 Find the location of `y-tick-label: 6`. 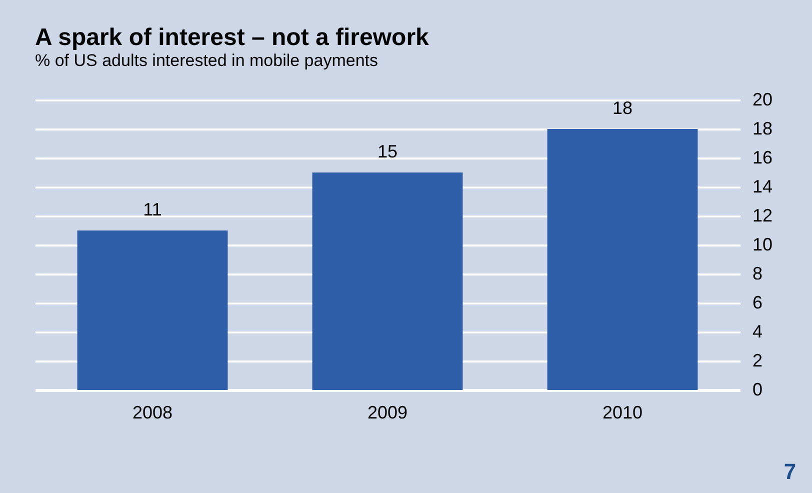

y-tick-label: 6 is located at coordinates (757, 302).